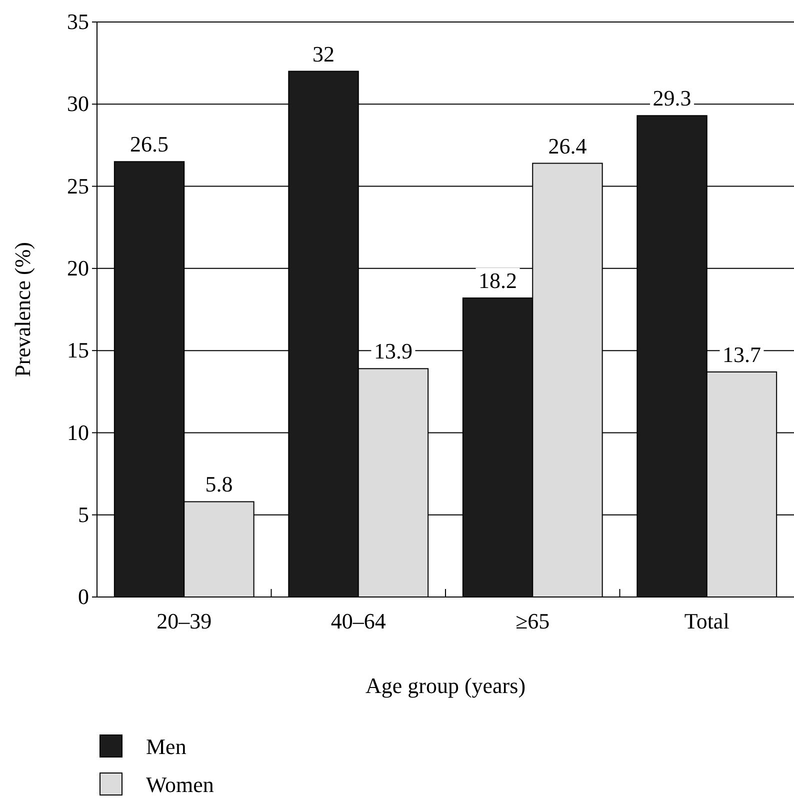 This screenshot has height=803, width=794. I want to click on data-label: 13.7, so click(741, 354).